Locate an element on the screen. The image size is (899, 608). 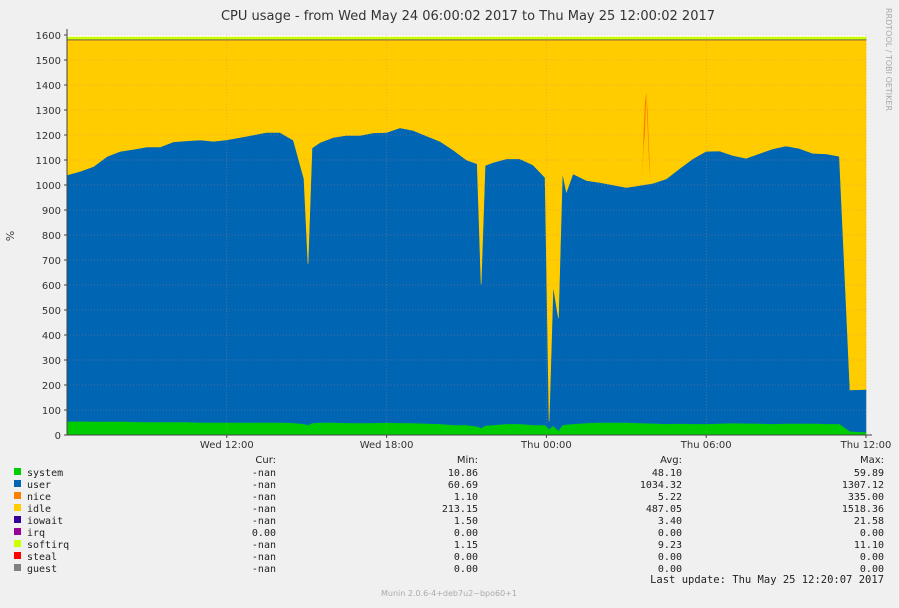
munin-version-text: Munin 2.0.6-4+deb7u2~bpo60+1 is located at coordinates (449, 593).